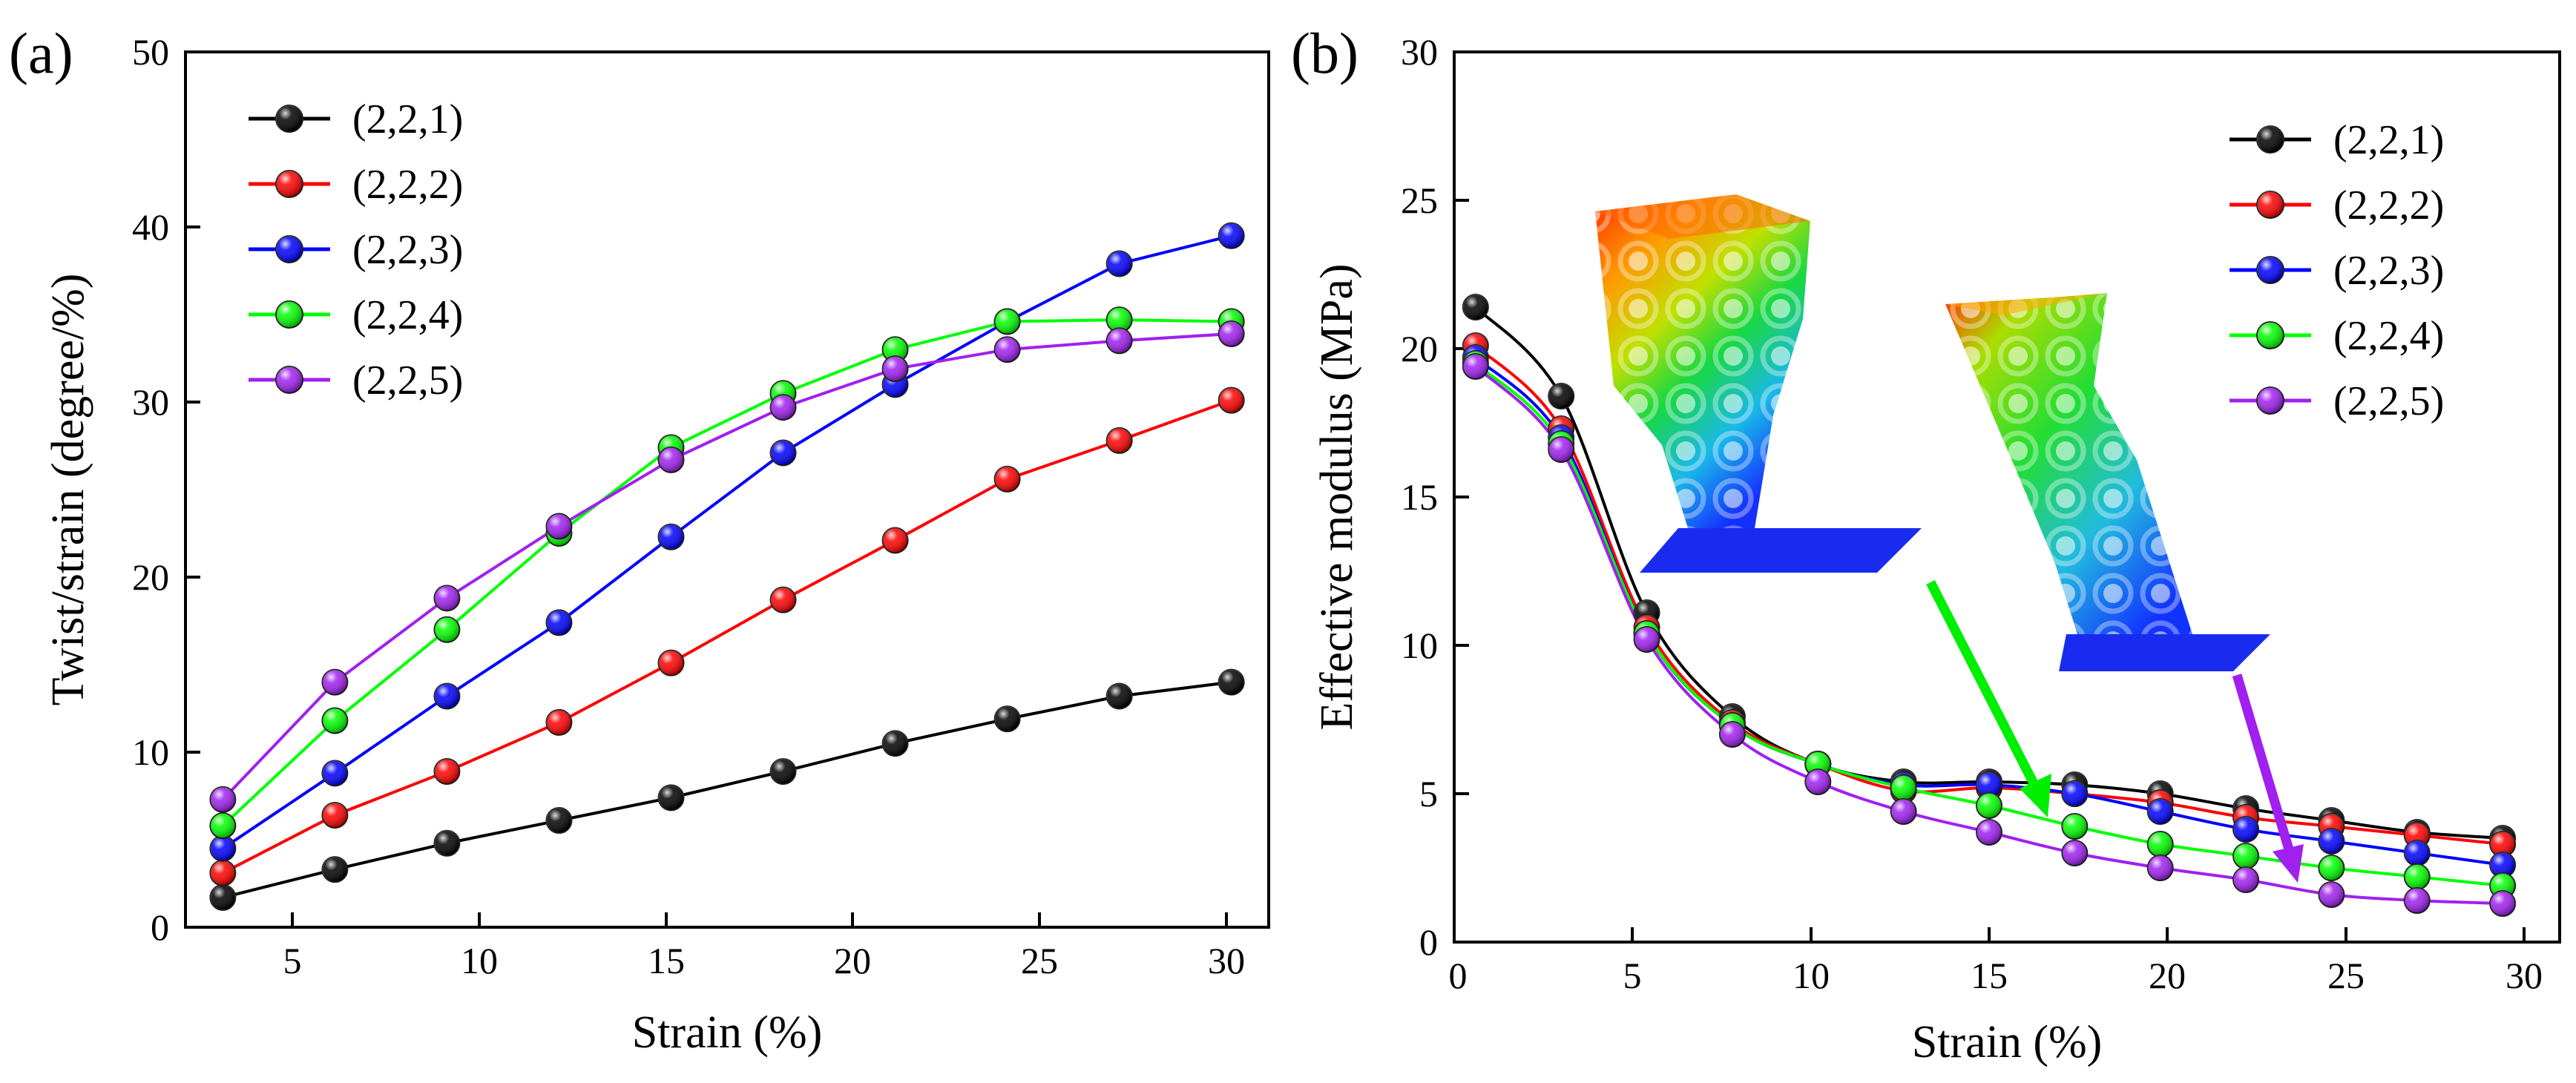  Describe the element at coordinates (2388, 140) in the screenshot. I see `panel-b-legend-label-1: (2,2,1)` at that location.